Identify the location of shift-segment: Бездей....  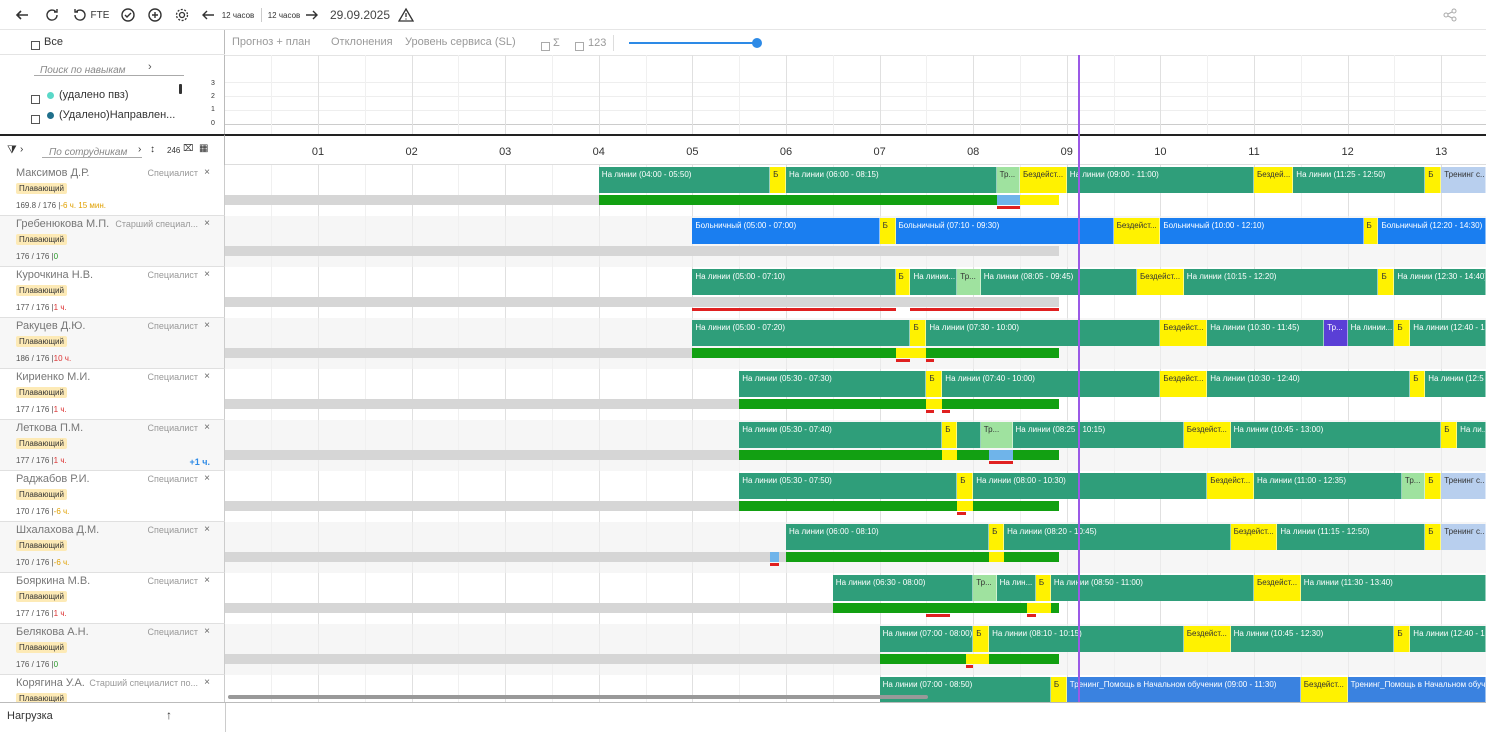
(1274, 180).